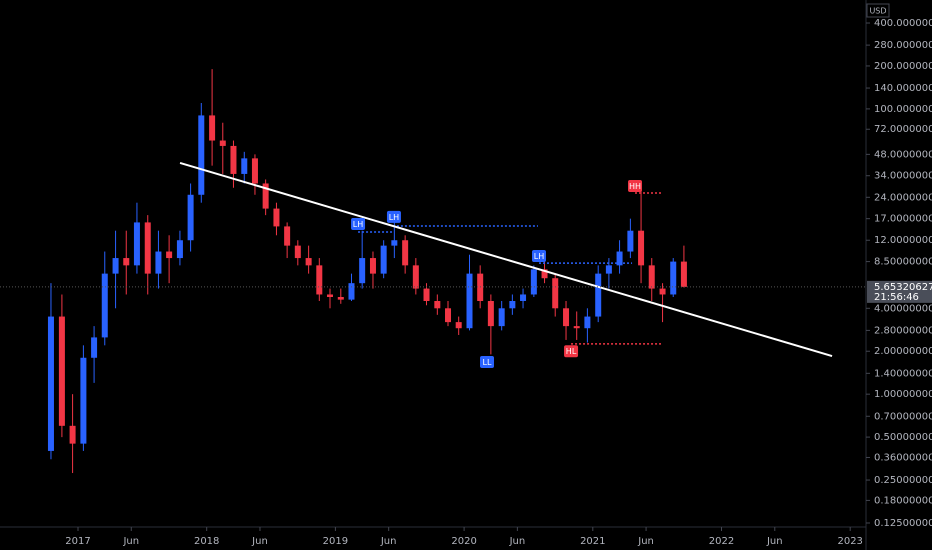 The image size is (932, 550). What do you see at coordinates (903, 66) in the screenshot?
I see `y-tick-label: 200.00000000` at bounding box center [903, 66].